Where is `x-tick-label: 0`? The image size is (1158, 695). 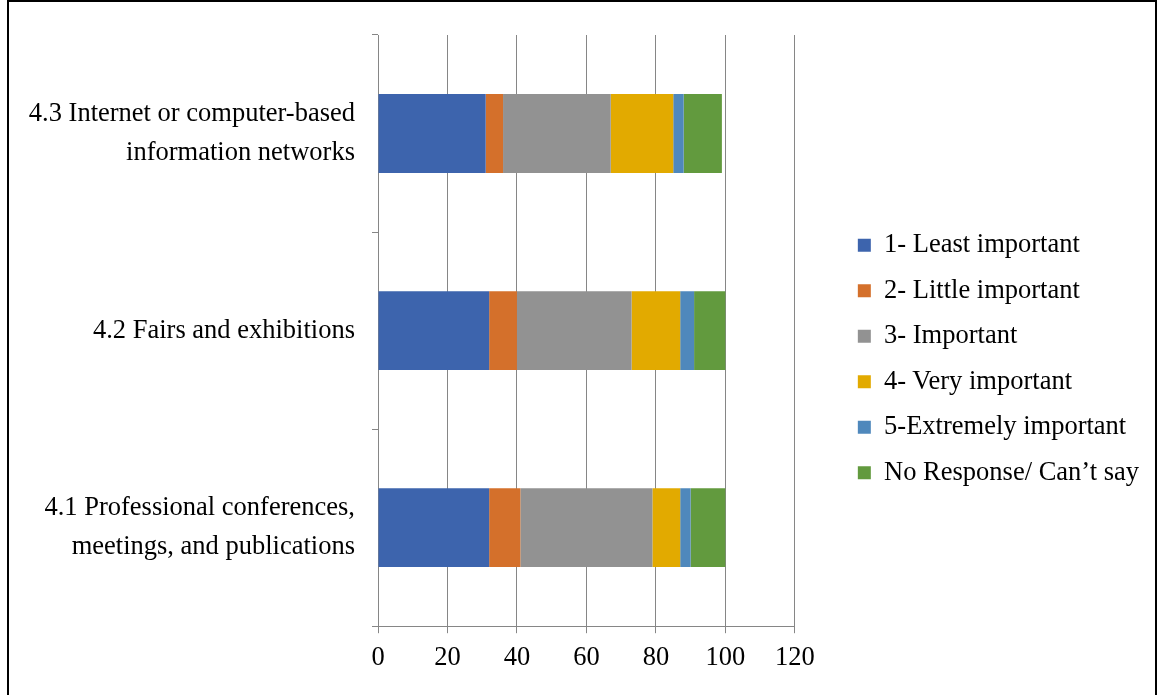
x-tick-label: 0 is located at coordinates (378, 656).